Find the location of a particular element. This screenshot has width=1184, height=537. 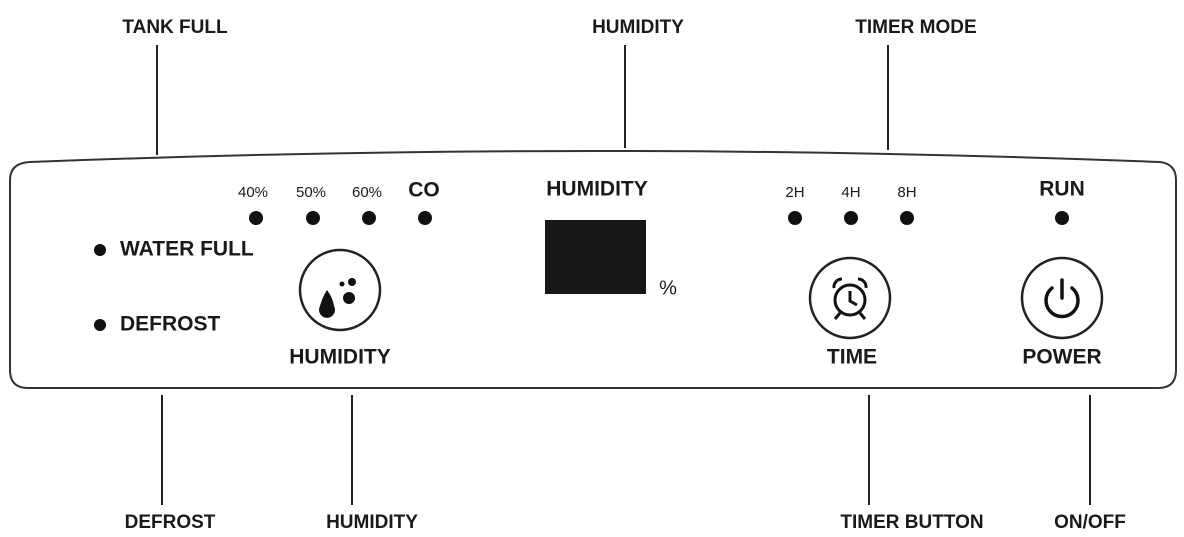

callout-label: TIMER BUTTON is located at coordinates (911, 522).